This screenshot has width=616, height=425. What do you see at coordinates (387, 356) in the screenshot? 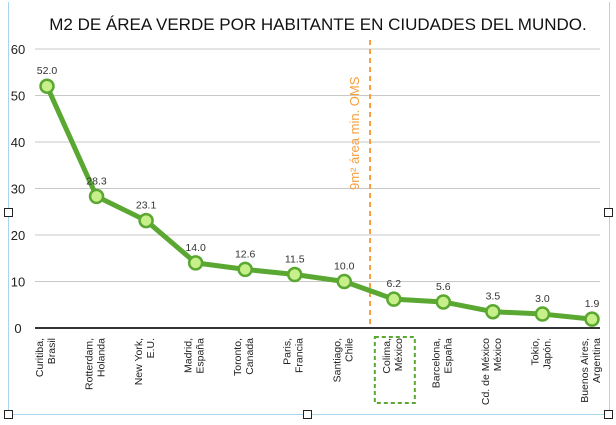
I see `x-tick-label: Colima,` at bounding box center [387, 356].